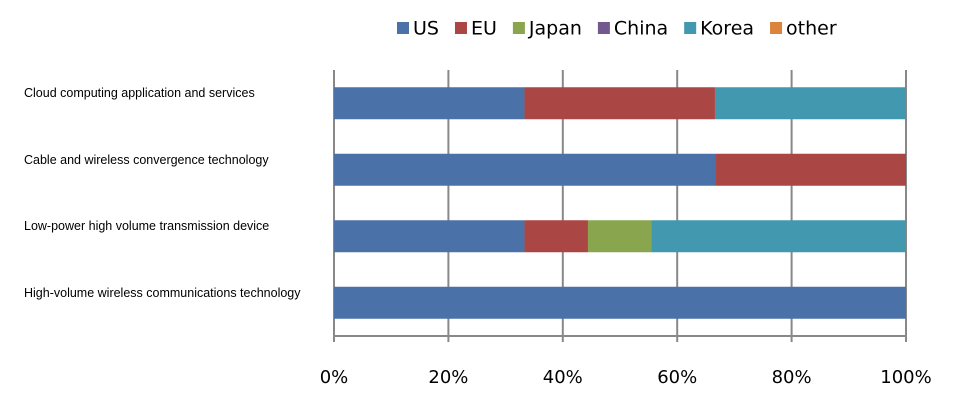 Image resolution: width=958 pixels, height=411 pixels. What do you see at coordinates (727, 29) in the screenshot?
I see `legend-label: Korea` at bounding box center [727, 29].